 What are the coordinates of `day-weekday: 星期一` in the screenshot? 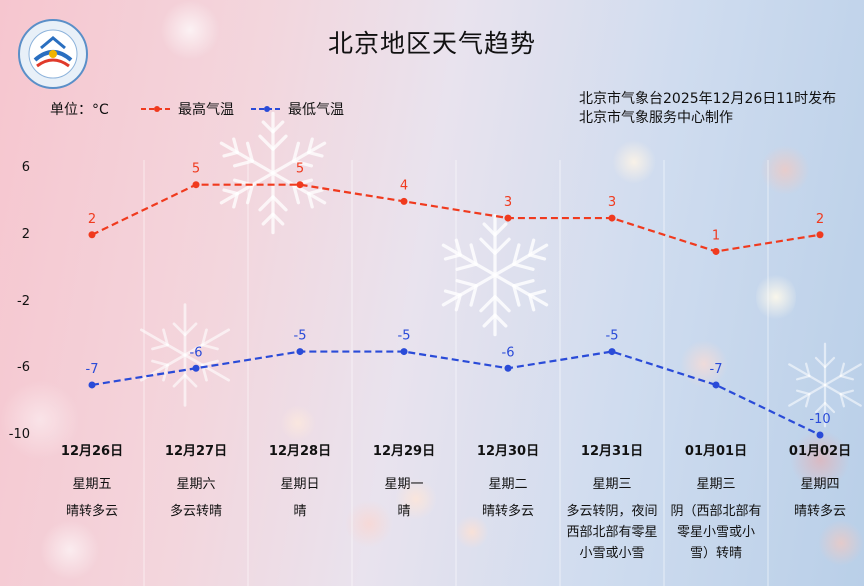 It's located at (404, 484).